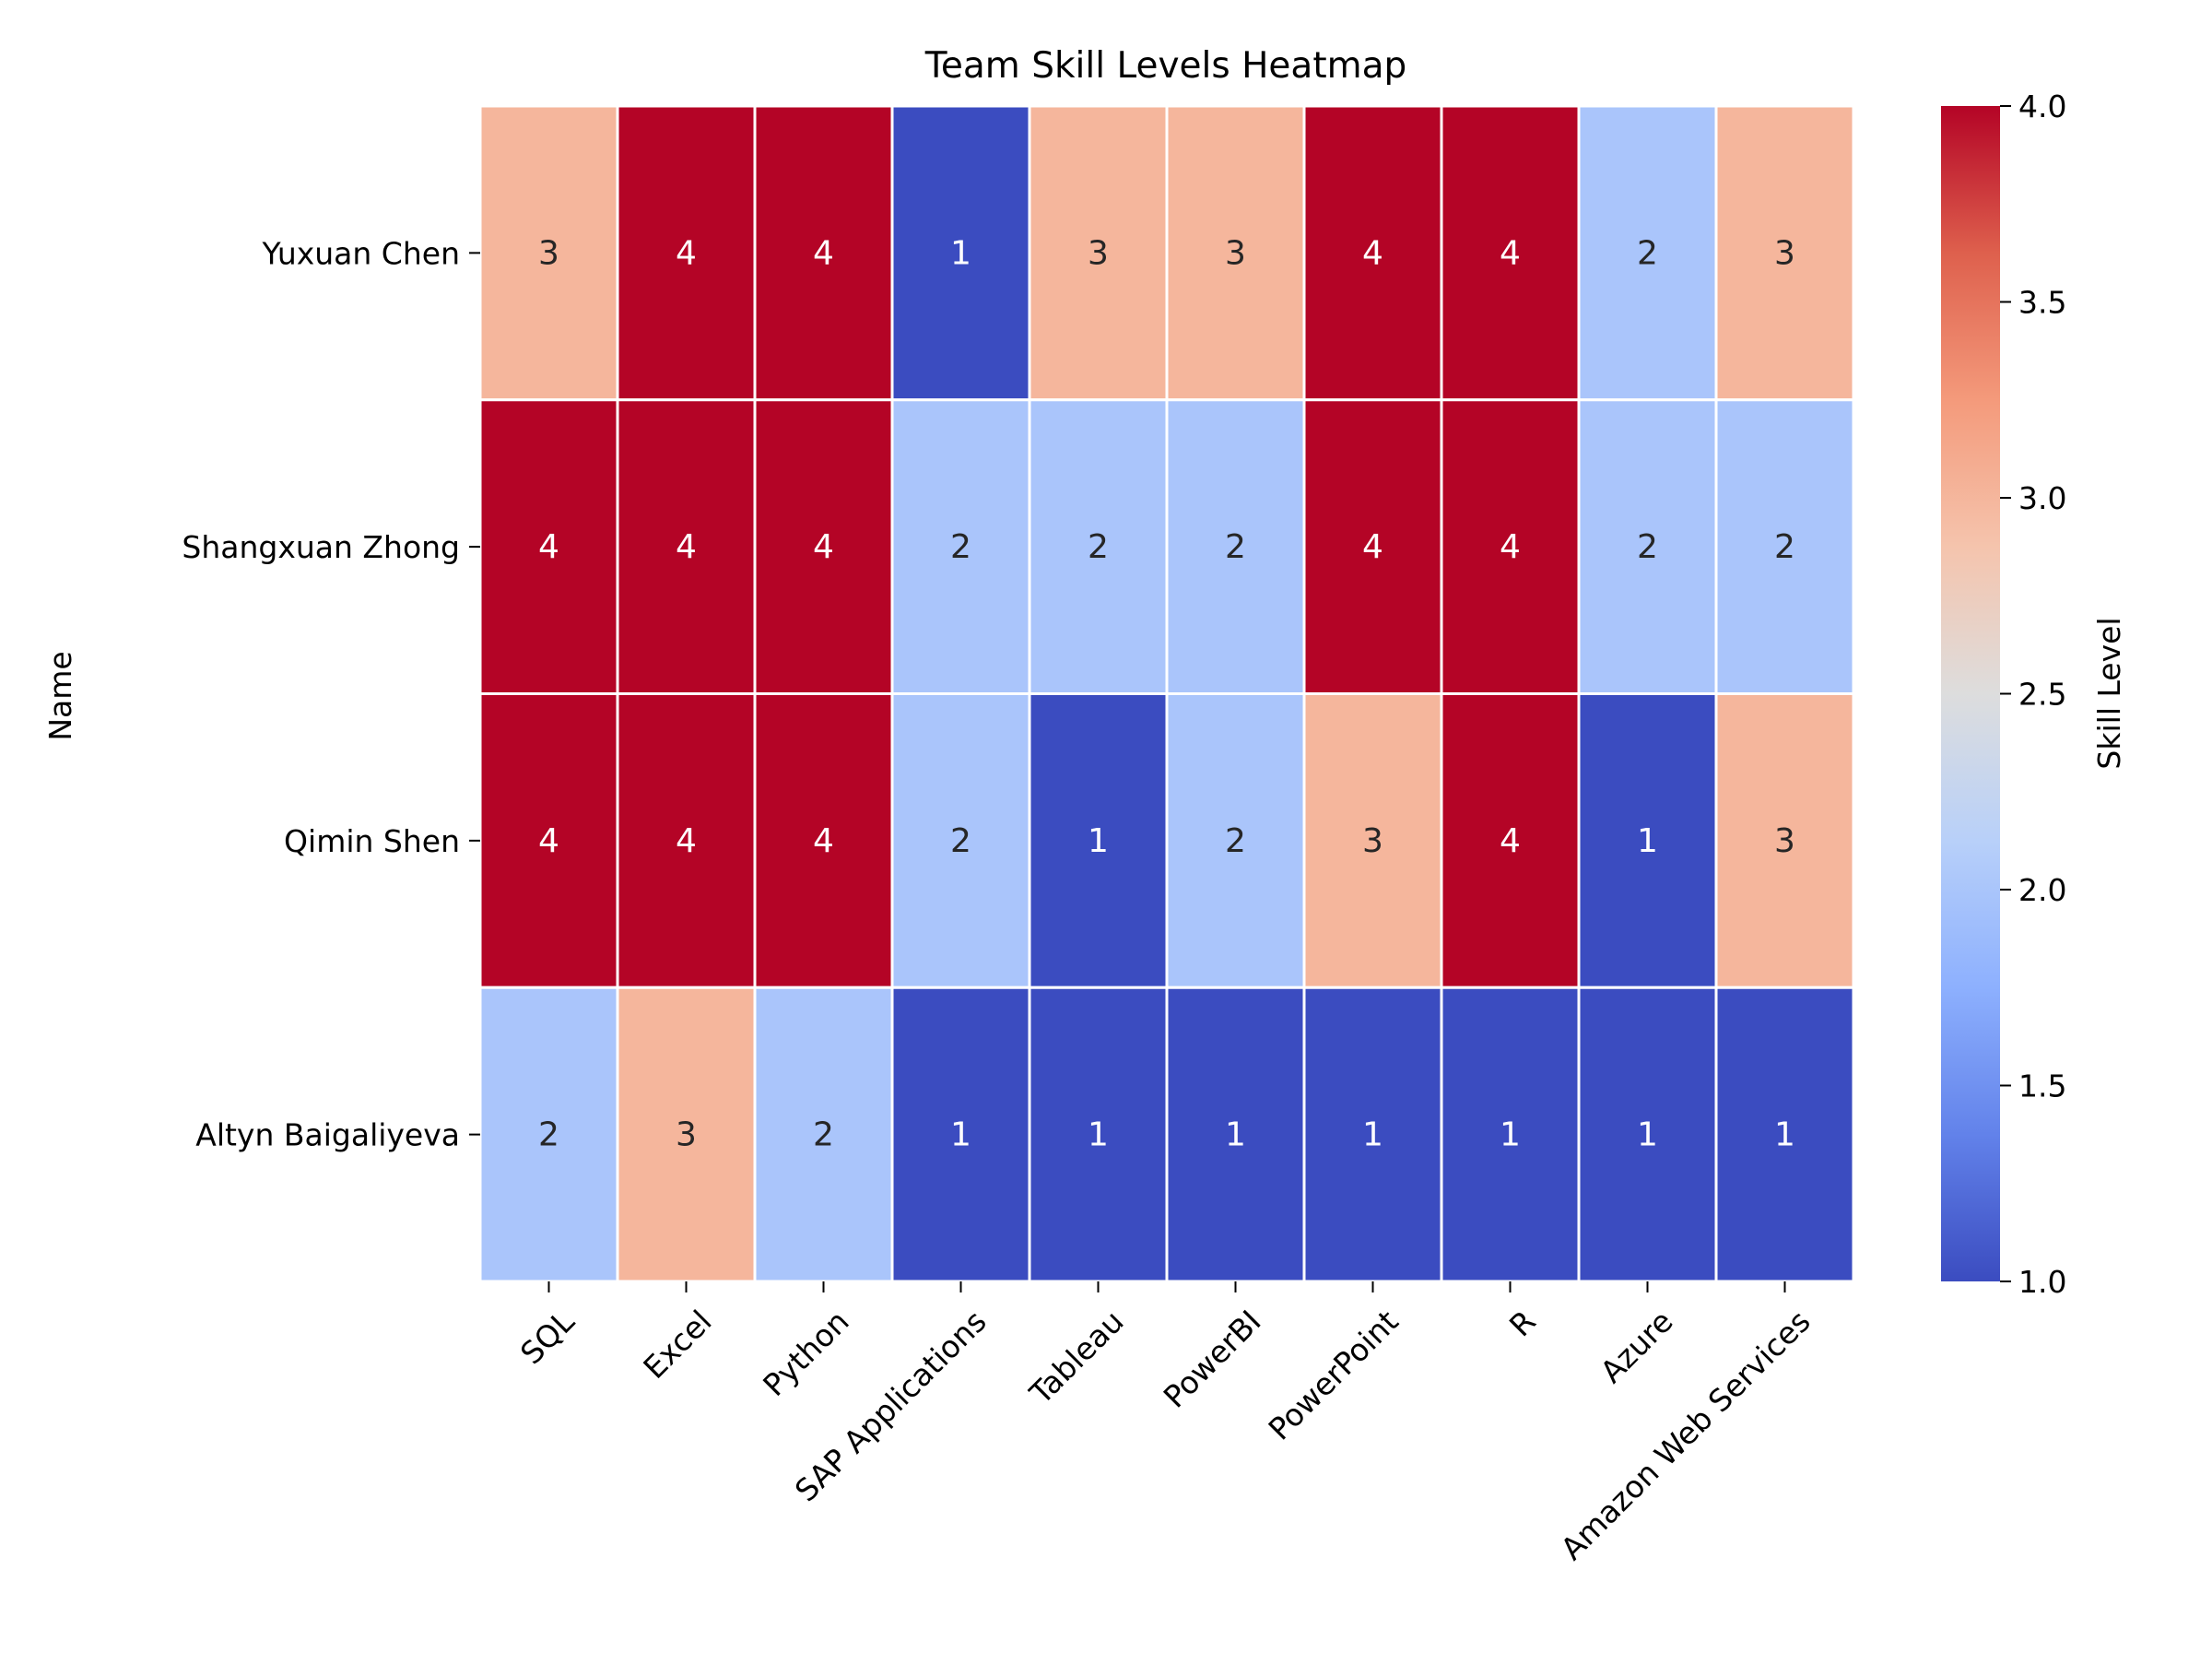  What do you see at coordinates (60, 695) in the screenshot?
I see `y-axis-label: Name` at bounding box center [60, 695].